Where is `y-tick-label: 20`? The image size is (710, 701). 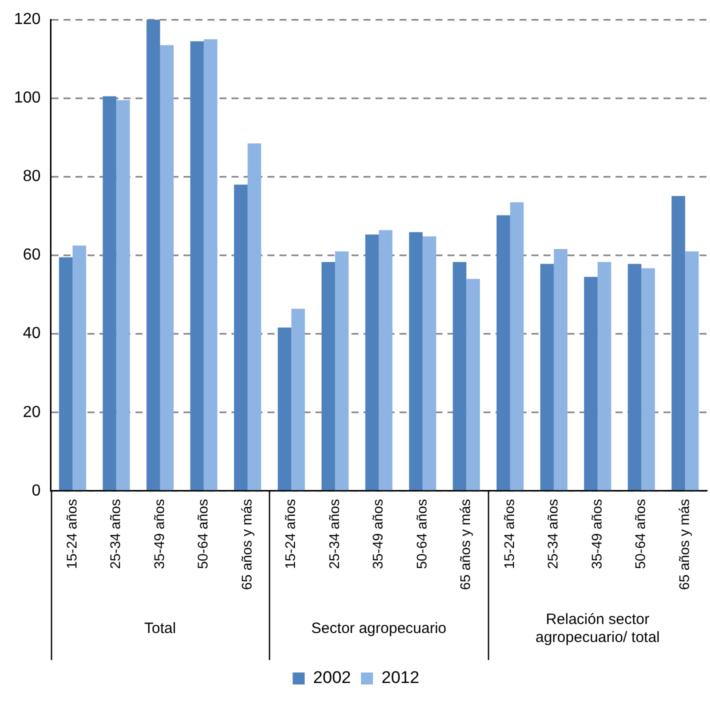 y-tick-label: 20 is located at coordinates (31, 412).